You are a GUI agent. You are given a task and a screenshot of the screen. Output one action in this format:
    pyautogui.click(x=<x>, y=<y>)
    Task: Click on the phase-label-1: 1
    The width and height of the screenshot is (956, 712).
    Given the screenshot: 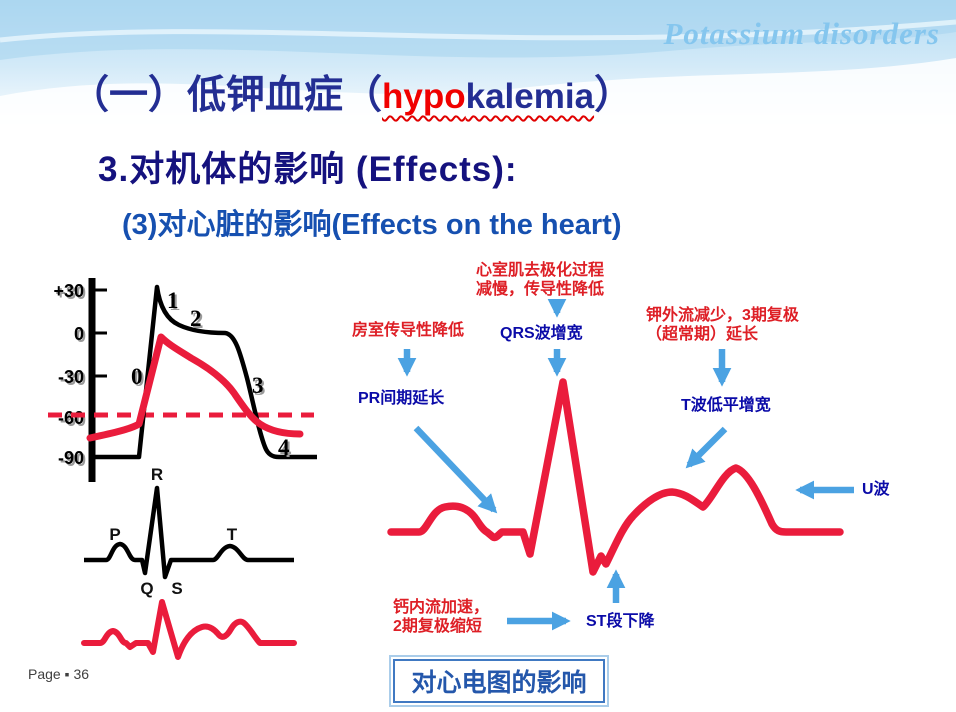 What is the action you would take?
    pyautogui.click(x=173, y=300)
    